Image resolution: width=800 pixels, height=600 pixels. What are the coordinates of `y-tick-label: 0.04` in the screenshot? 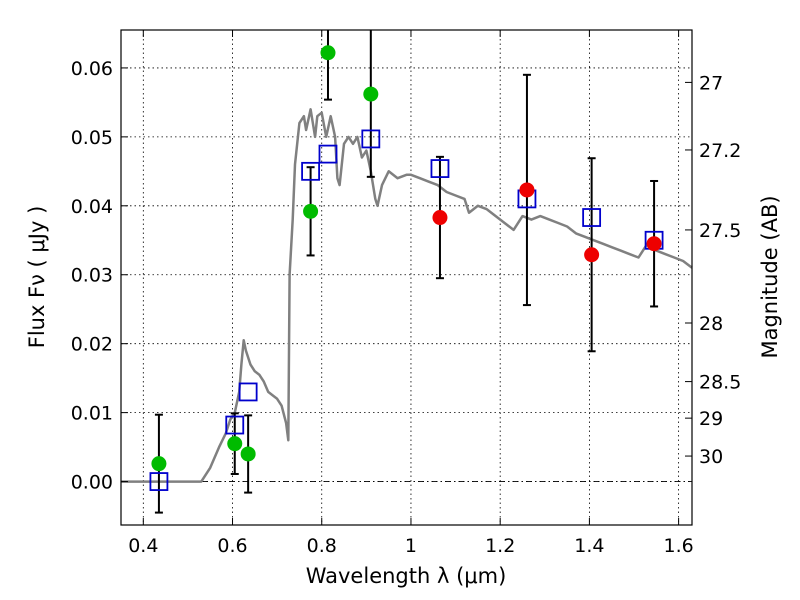 It's located at (92, 207).